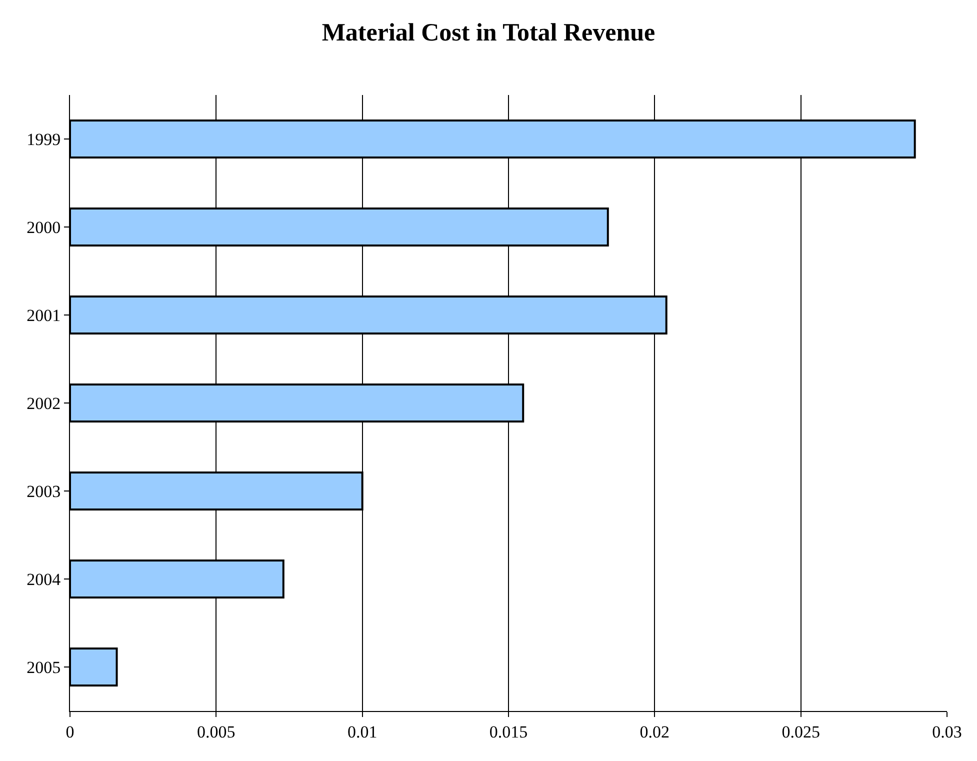  I want to click on y-tick-label: 2001, so click(43, 315).